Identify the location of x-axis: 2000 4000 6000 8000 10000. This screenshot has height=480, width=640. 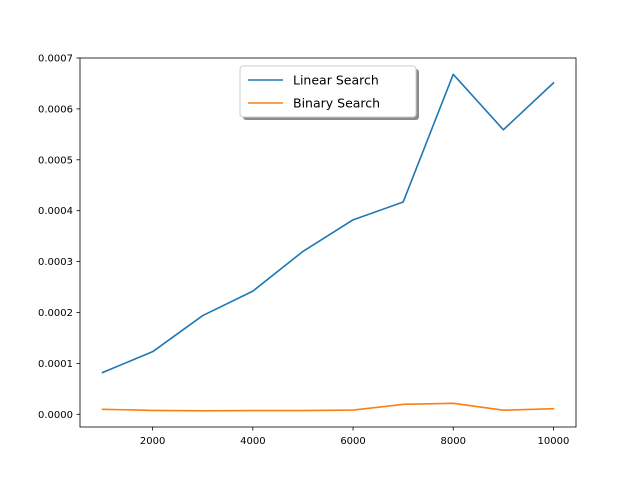
(354, 437).